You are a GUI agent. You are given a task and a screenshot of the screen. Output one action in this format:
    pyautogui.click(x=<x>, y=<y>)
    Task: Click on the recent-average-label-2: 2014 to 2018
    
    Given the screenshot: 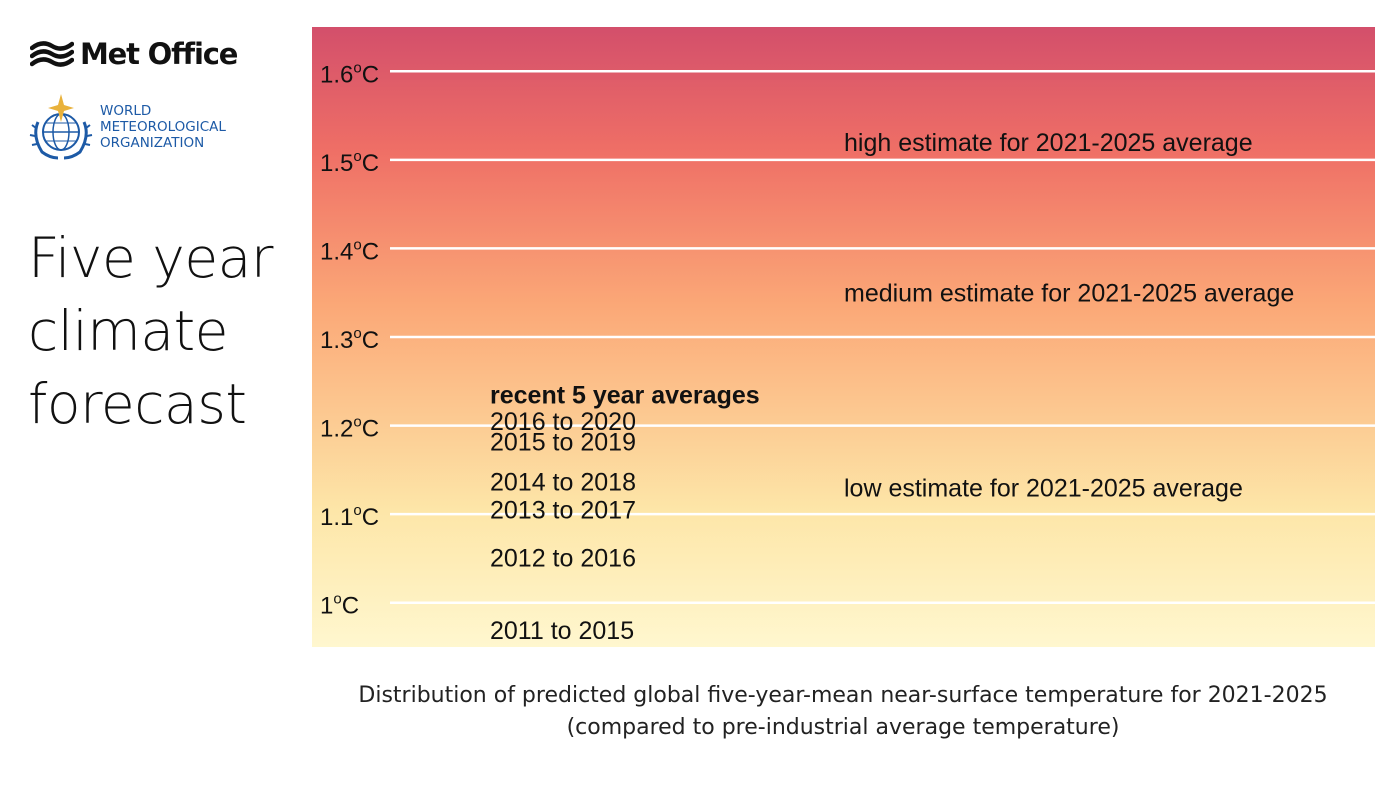 What is the action you would take?
    pyautogui.click(x=563, y=482)
    